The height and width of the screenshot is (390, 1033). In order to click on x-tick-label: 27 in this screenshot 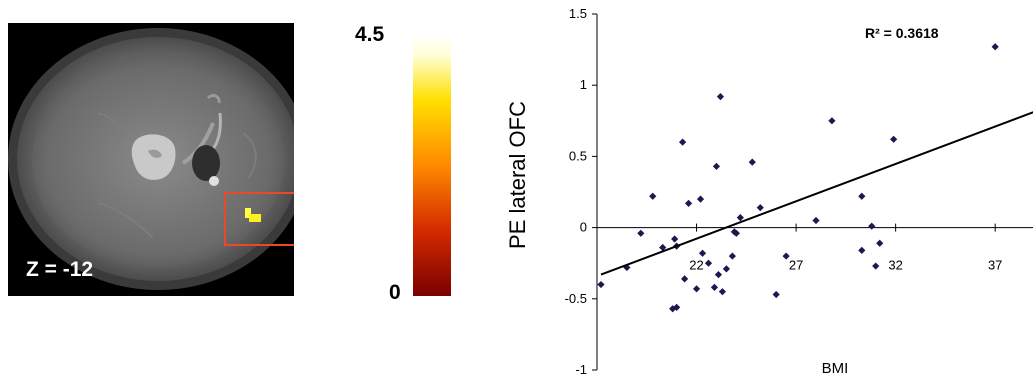, I will do `click(796, 265)`.